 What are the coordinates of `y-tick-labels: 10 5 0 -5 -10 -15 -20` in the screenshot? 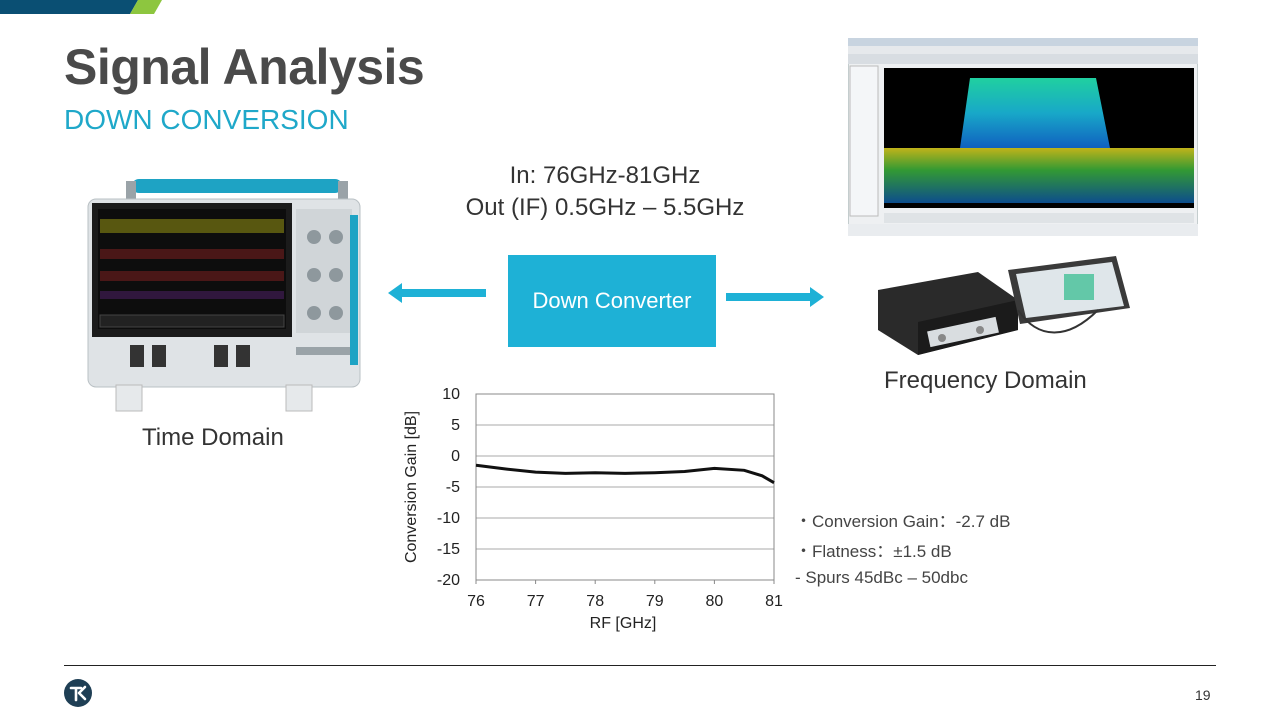 It's located at (448, 487).